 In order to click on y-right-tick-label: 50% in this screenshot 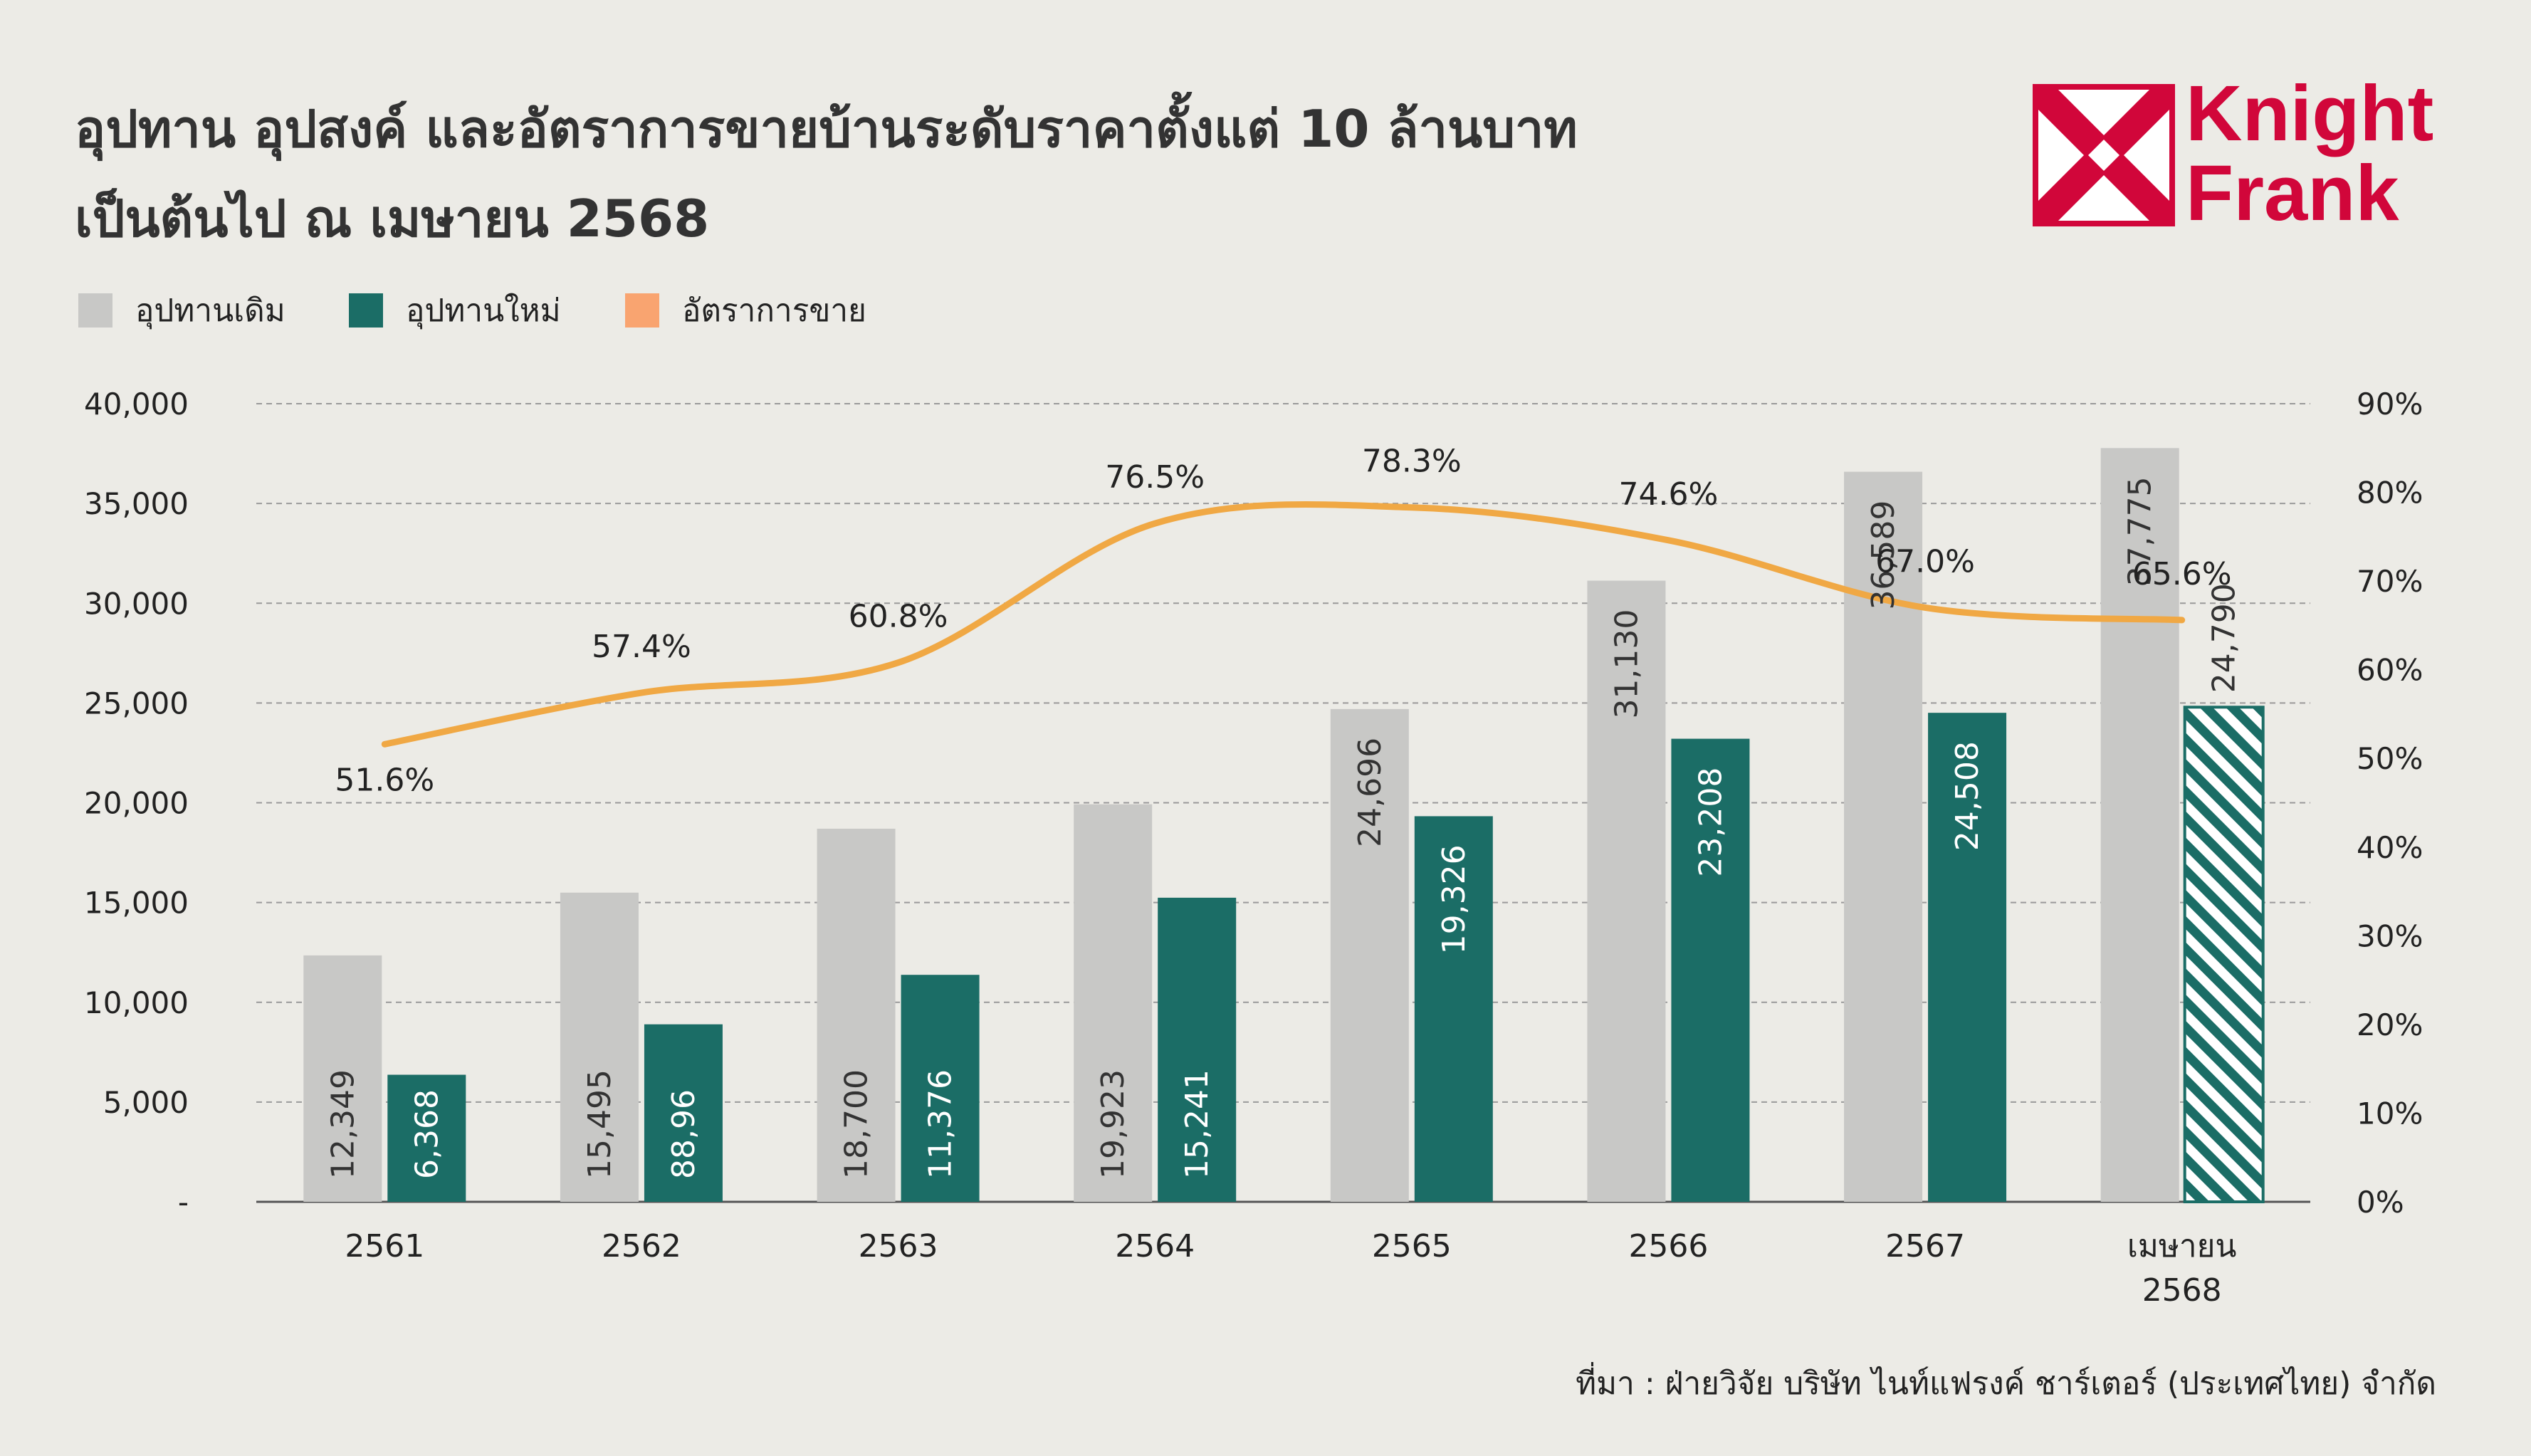, I will do `click(2390, 758)`.